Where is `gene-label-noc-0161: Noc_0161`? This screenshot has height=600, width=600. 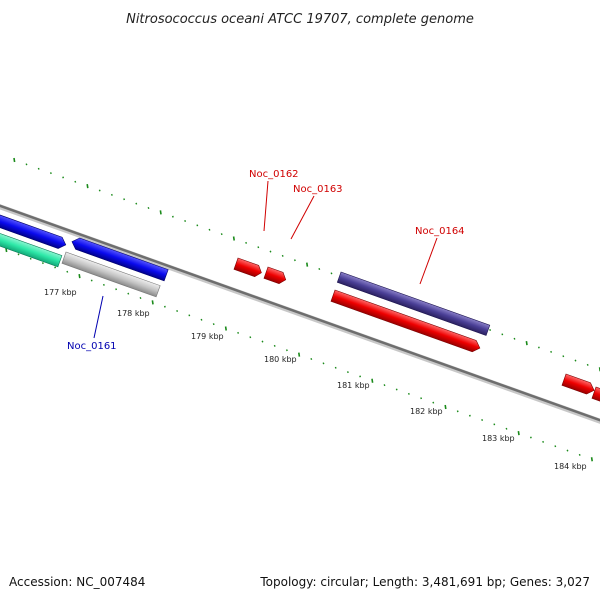 gene-label-noc-0161: Noc_0161 is located at coordinates (92, 346).